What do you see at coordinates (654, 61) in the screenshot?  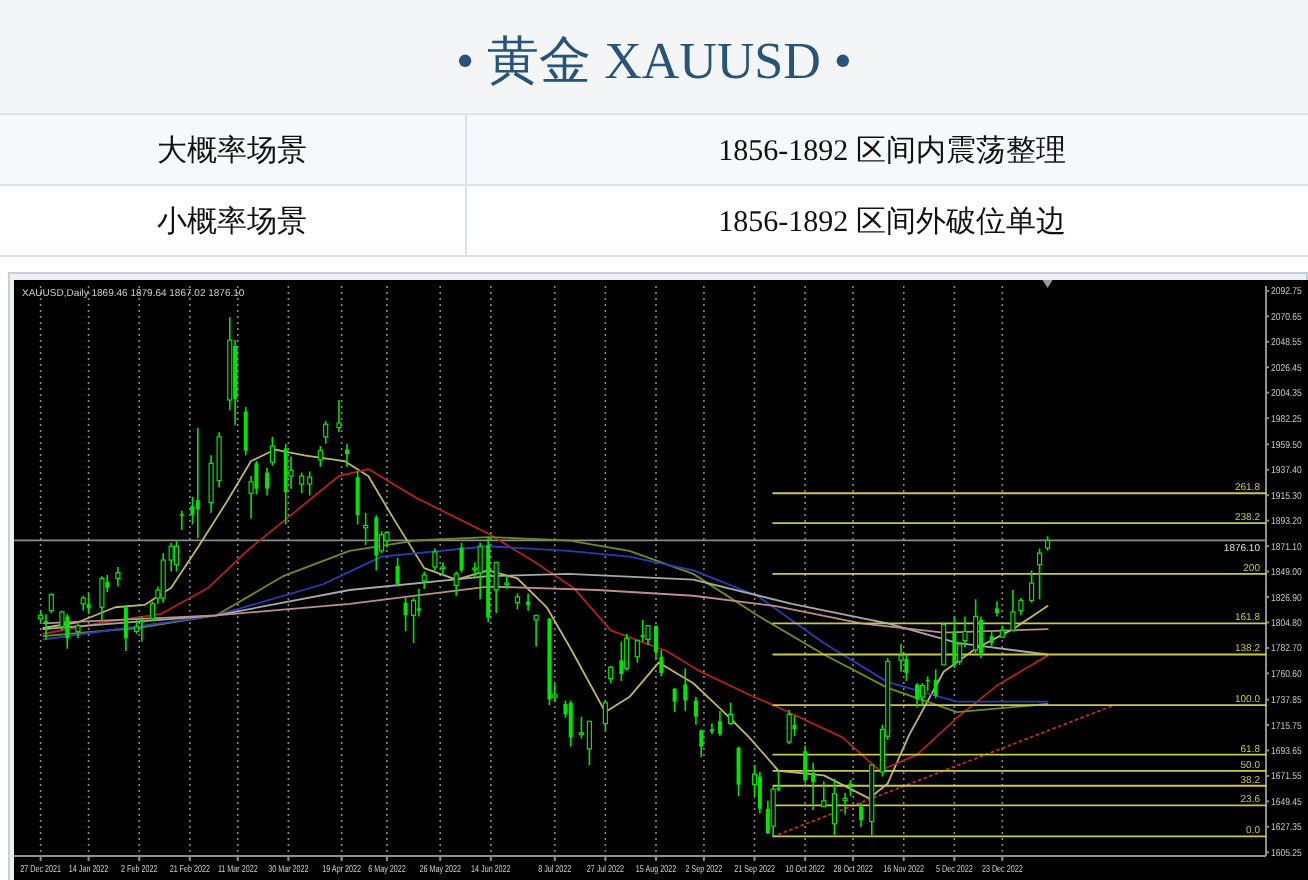 I see `text: • 黄金 XAUUSD •` at bounding box center [654, 61].